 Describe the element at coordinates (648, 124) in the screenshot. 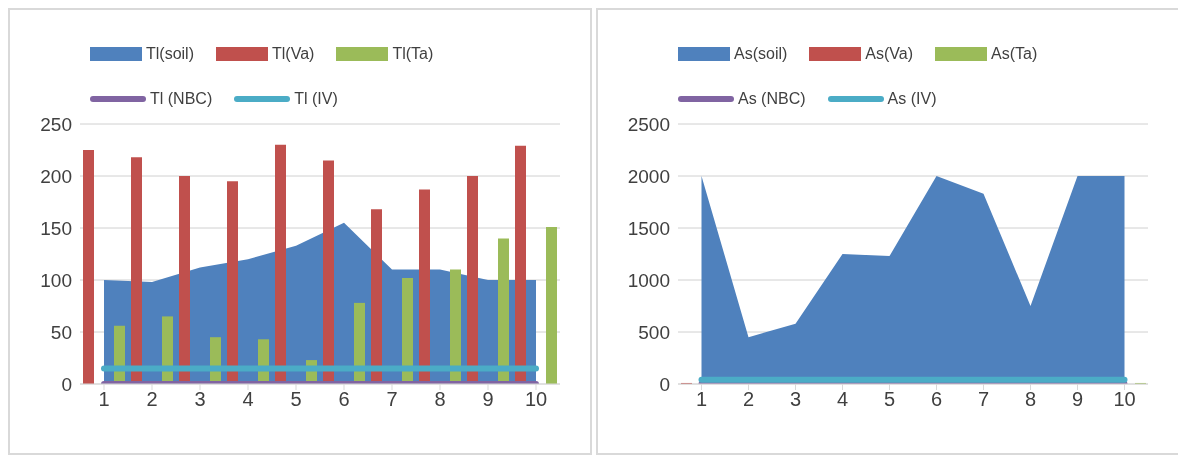

I see `y-tick-label: 2500` at that location.